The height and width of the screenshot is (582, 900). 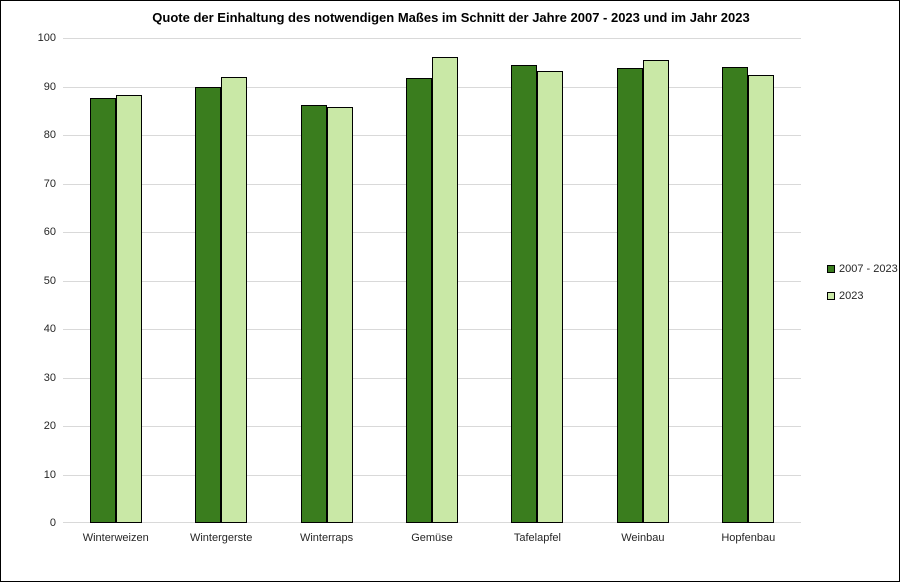 What do you see at coordinates (419, 300) in the screenshot?
I see `bar-gemüse-avg` at bounding box center [419, 300].